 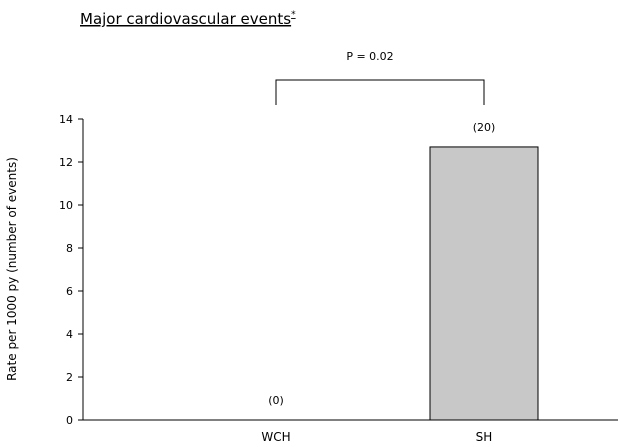 What do you see at coordinates (275, 437) in the screenshot?
I see `x-category-label: WCH` at bounding box center [275, 437].